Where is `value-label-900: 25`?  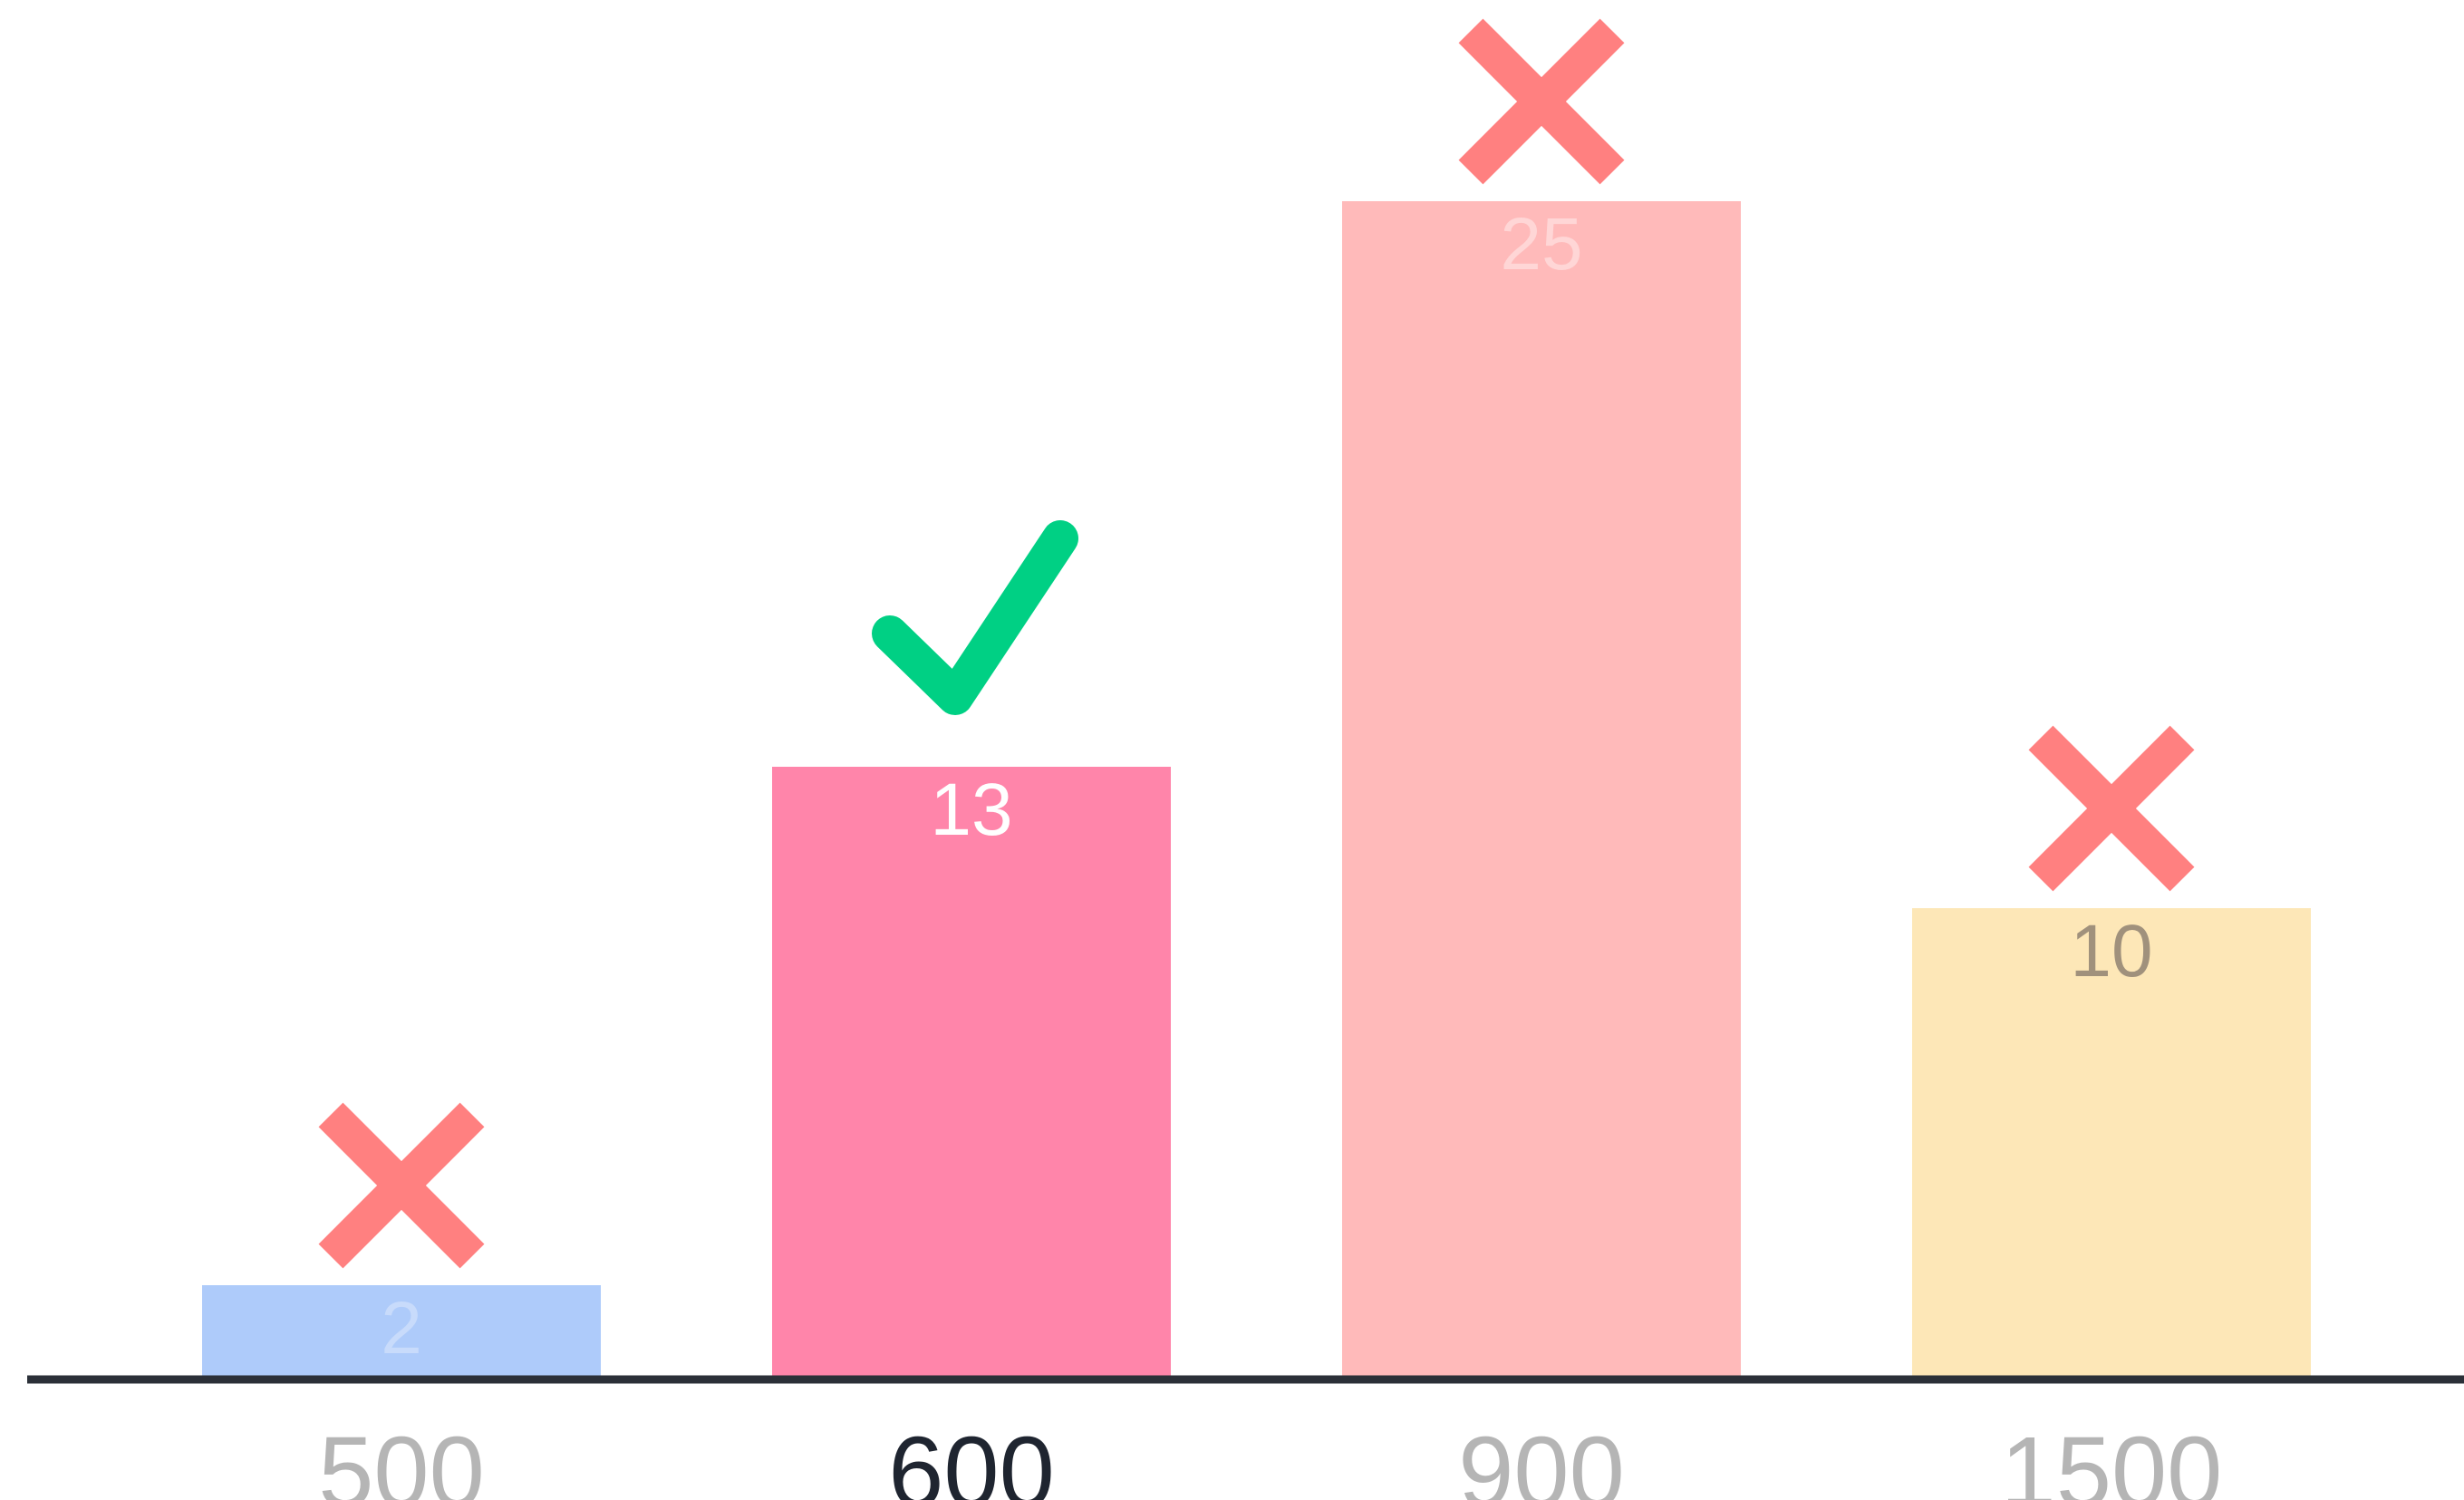 value-label-900: 25 is located at coordinates (1541, 244).